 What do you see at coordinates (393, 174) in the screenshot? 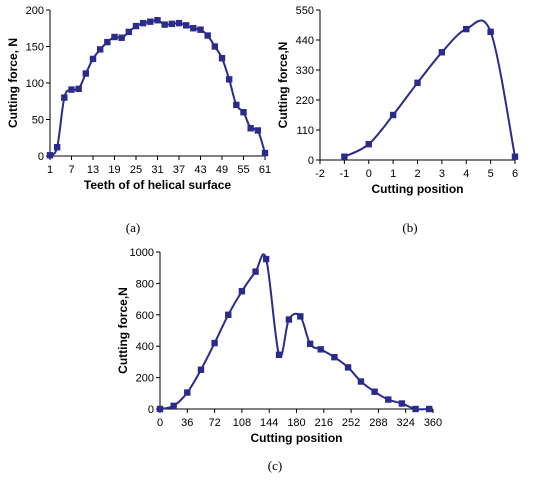
I see `x-tick-label: 1` at bounding box center [393, 174].